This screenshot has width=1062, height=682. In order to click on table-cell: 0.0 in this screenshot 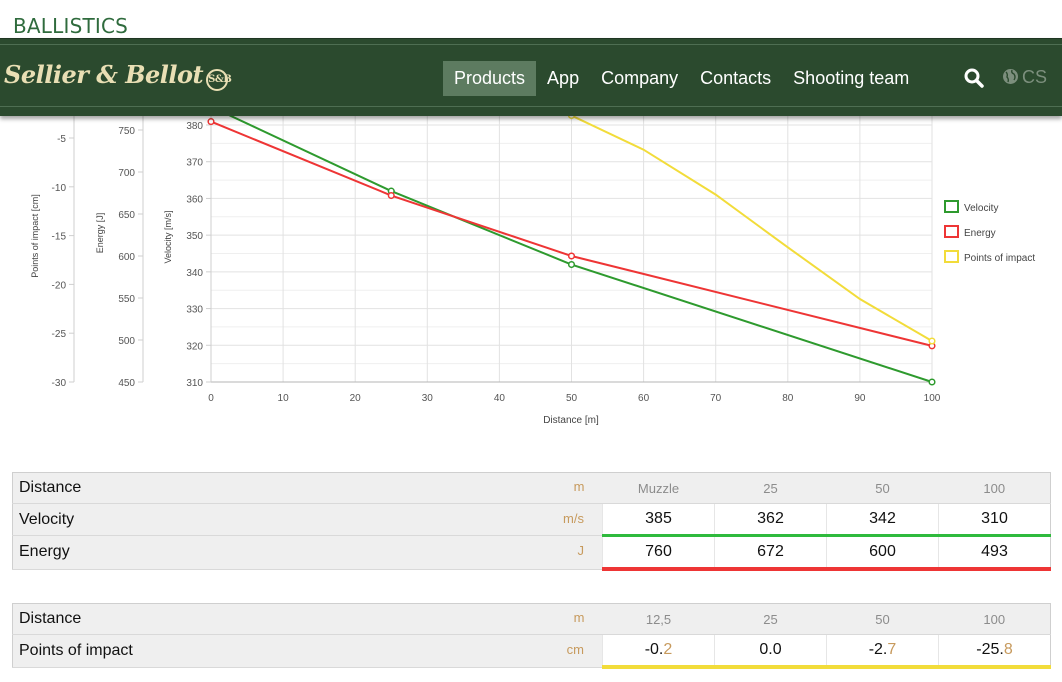, I will do `click(770, 651)`.